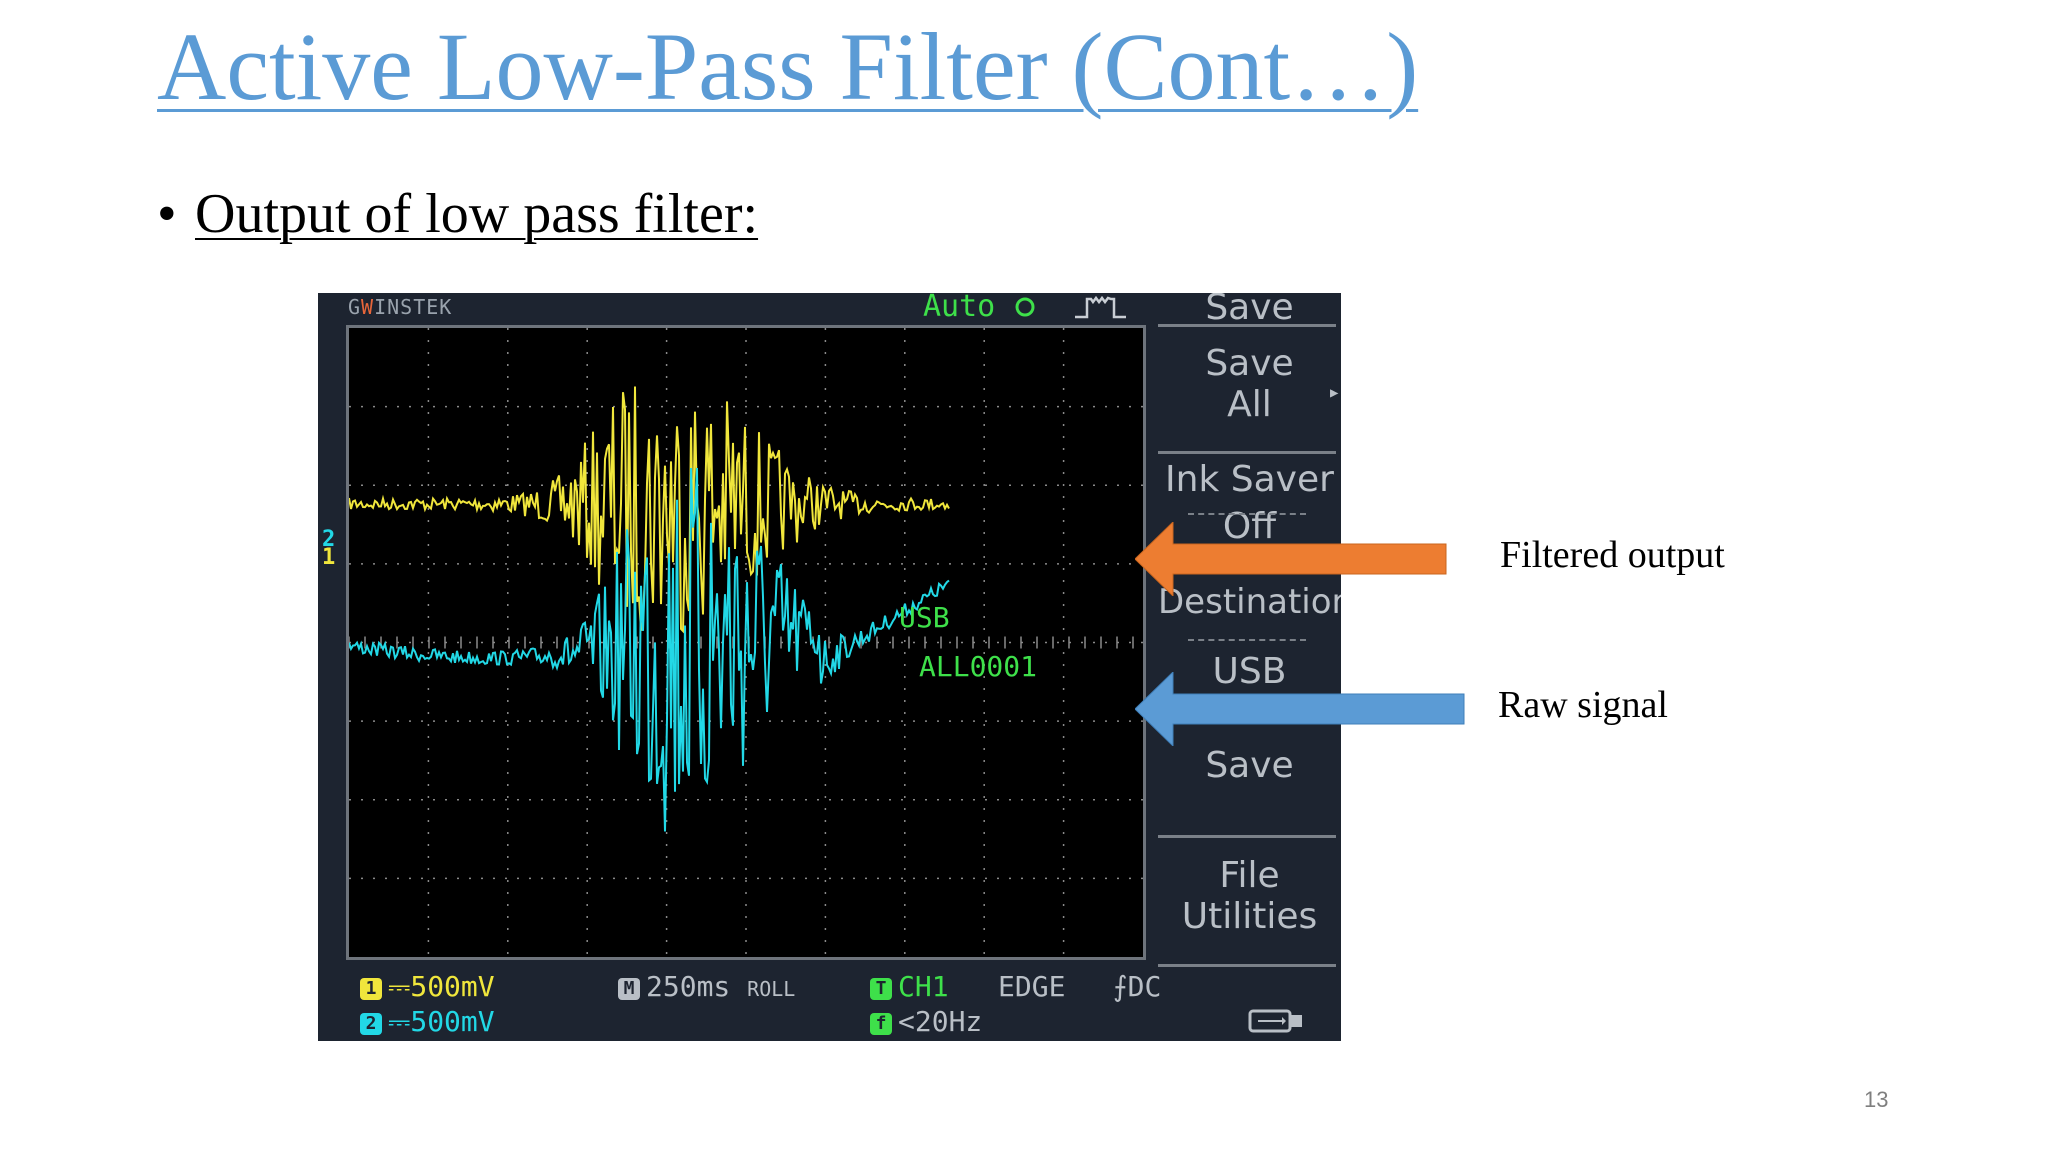 This screenshot has height=1152, width=2048. What do you see at coordinates (400, 307) in the screenshot?
I see `brand-logo: GWINSTEK` at bounding box center [400, 307].